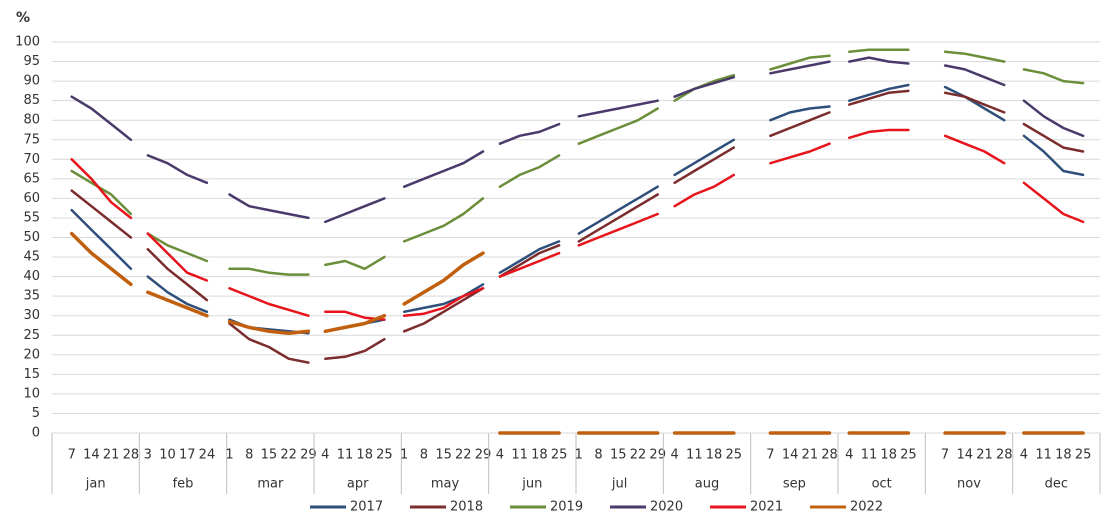 The height and width of the screenshot is (515, 1102). Describe the element at coordinates (183, 484) in the screenshot. I see `x-group-label: feb` at that location.